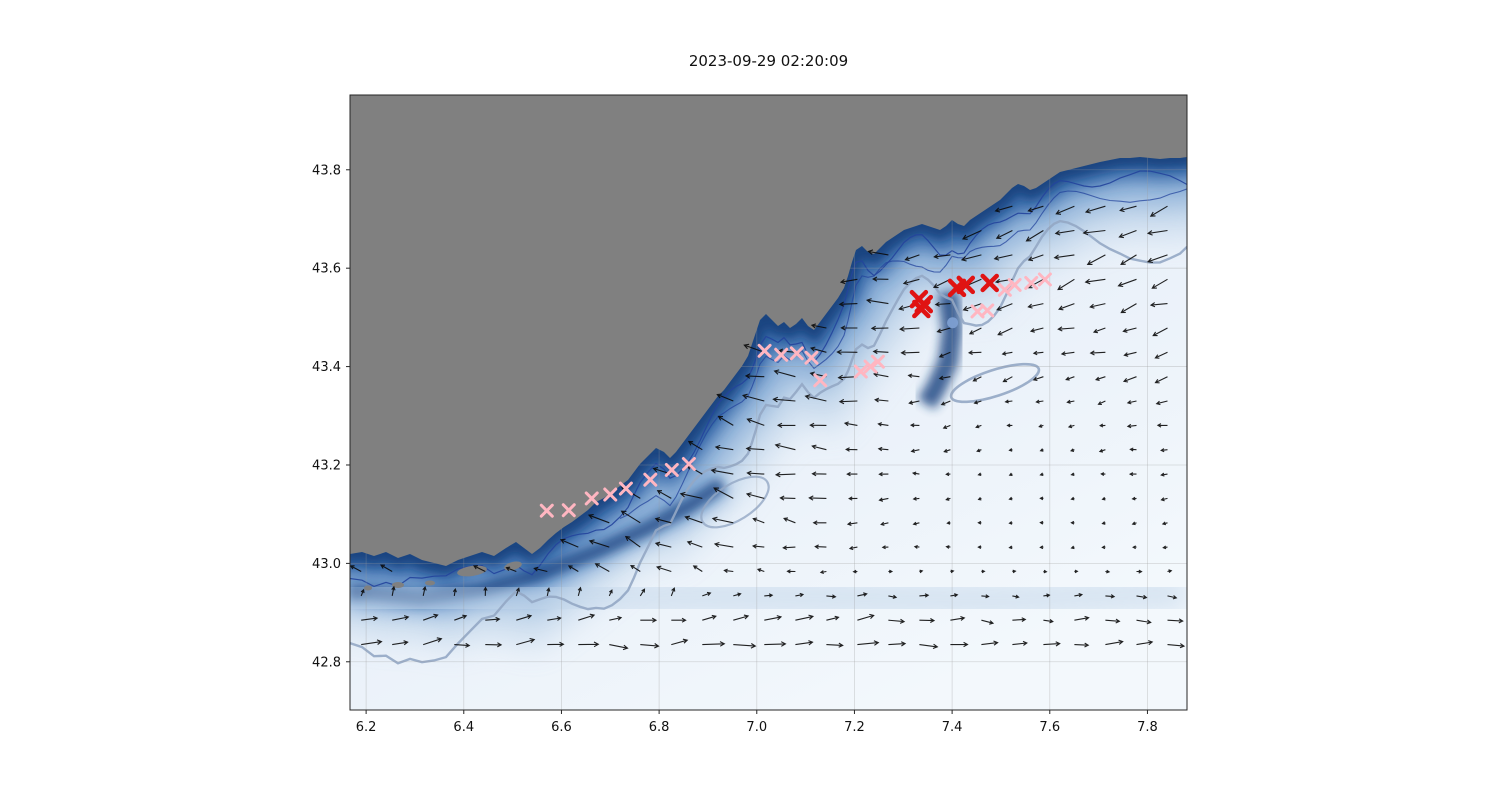 The width and height of the screenshot is (1500, 800). Describe the element at coordinates (463, 727) in the screenshot. I see `x-tick-label: 6.4` at that location.